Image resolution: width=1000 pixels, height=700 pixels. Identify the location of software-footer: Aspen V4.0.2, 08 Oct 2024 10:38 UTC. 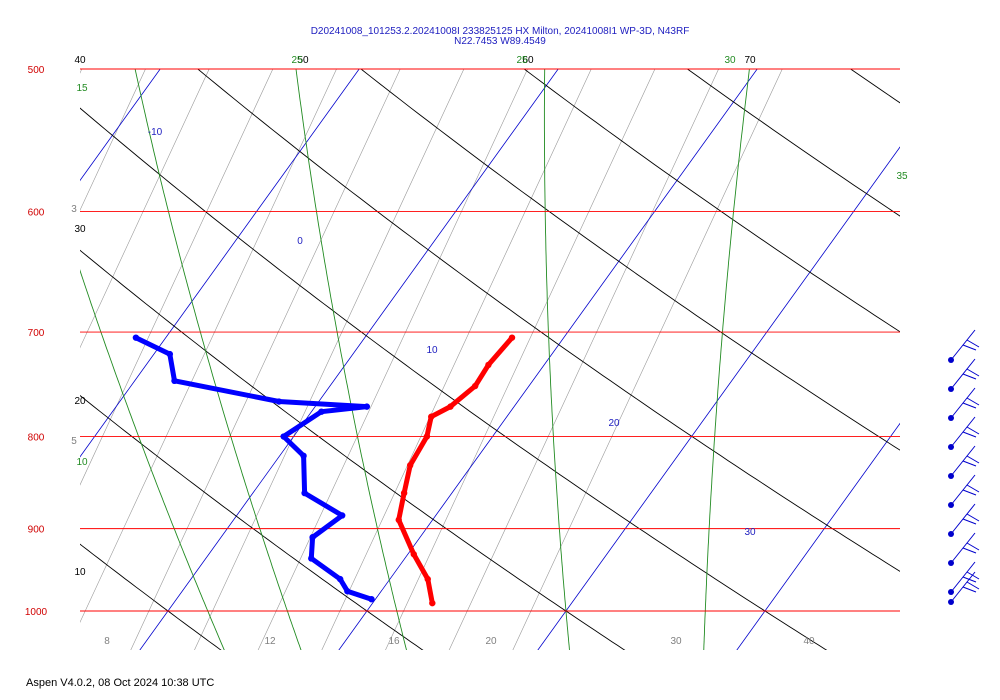
(120, 683).